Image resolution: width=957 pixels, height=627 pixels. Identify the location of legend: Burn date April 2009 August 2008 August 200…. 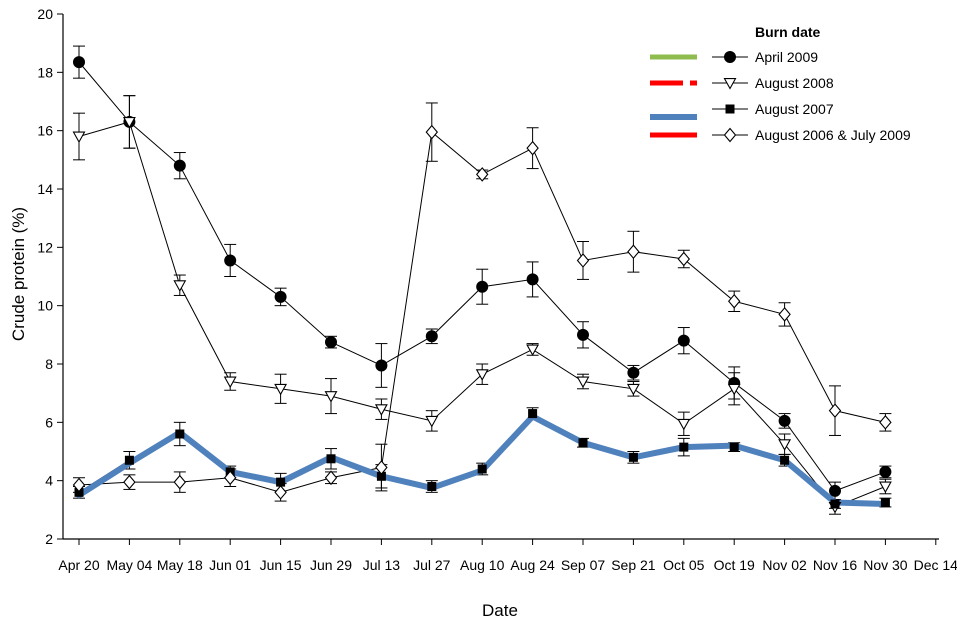
(780, 83).